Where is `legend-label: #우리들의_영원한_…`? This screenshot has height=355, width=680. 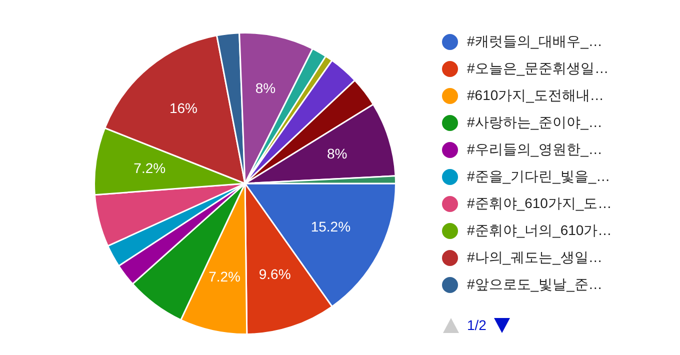 legend-label: #우리들의_영원한_… is located at coordinates (534, 149).